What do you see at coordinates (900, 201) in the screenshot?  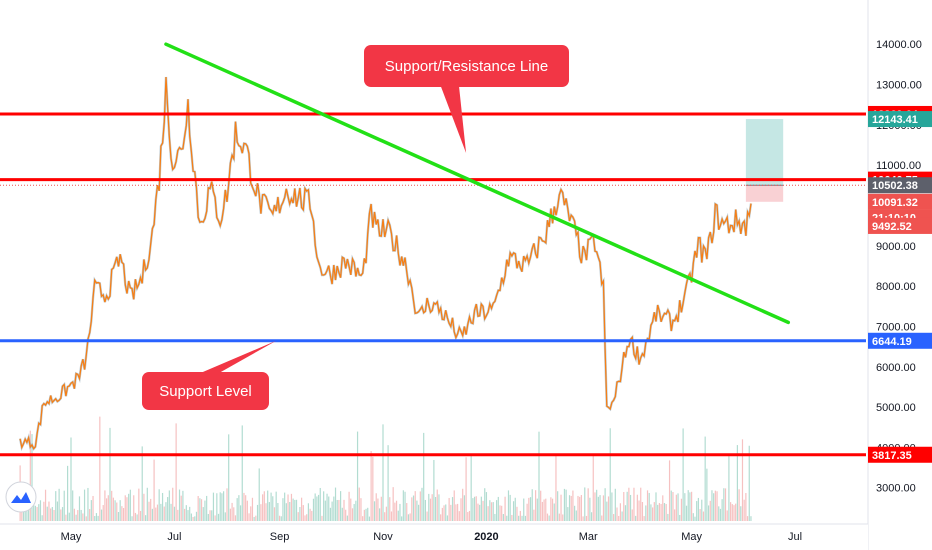 I see `price-tag-bg` at bounding box center [900, 201].